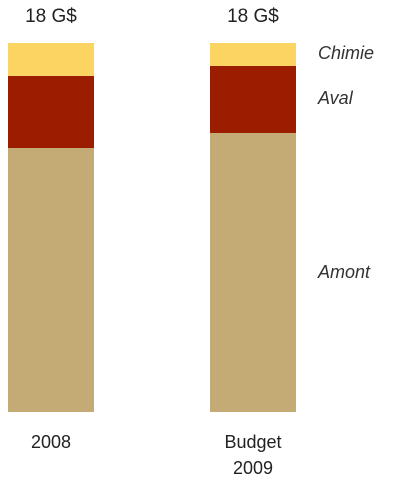 This screenshot has width=395, height=484. What do you see at coordinates (335, 98) in the screenshot?
I see `series-label: Aval` at bounding box center [335, 98].